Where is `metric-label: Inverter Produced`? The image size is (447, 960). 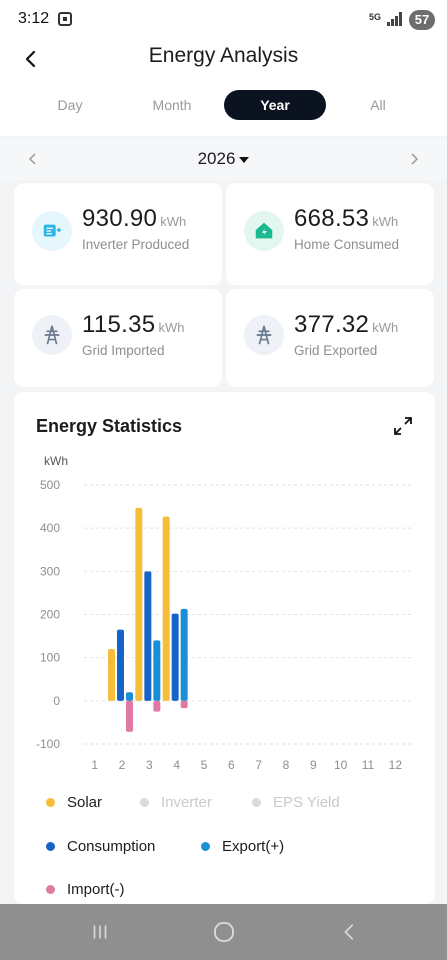 metric-label: Inverter Produced is located at coordinates (136, 244).